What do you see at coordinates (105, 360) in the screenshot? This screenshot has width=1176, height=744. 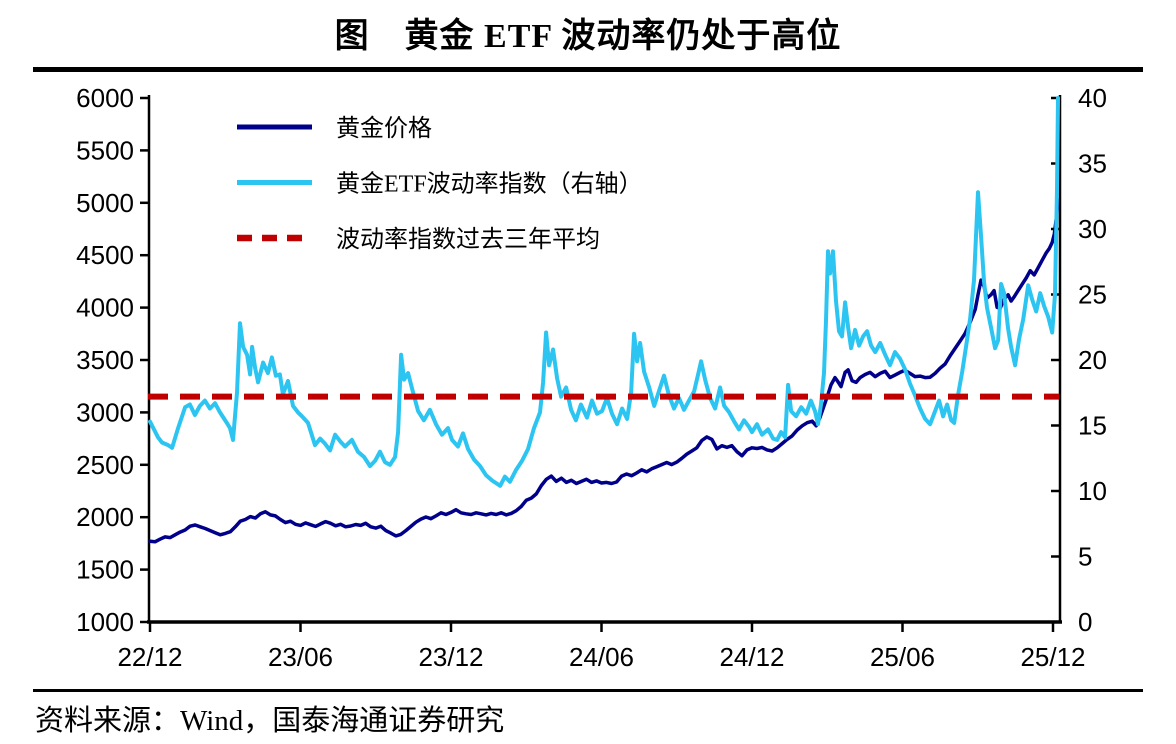 I see `left-axis-tick-label: 3500` at bounding box center [105, 360].